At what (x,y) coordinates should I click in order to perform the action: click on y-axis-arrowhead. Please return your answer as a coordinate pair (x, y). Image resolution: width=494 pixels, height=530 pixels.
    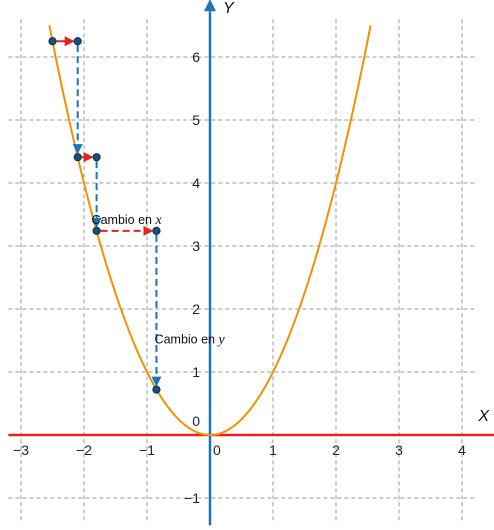
    Looking at the image, I should click on (210, 6).